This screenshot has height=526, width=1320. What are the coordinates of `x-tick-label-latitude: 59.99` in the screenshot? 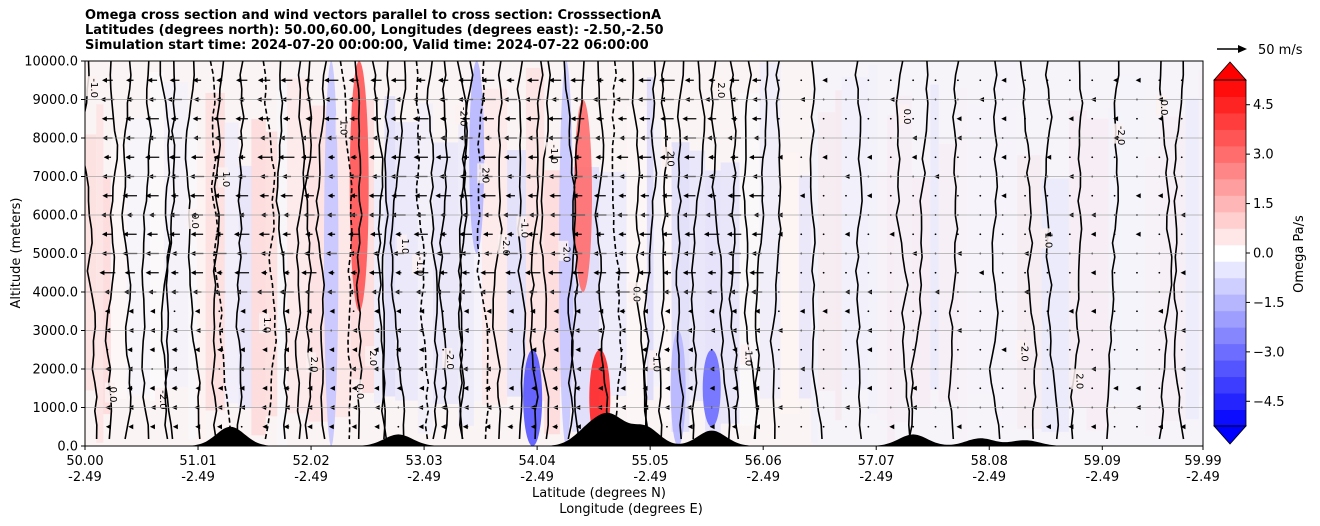 It's located at (1202, 461).